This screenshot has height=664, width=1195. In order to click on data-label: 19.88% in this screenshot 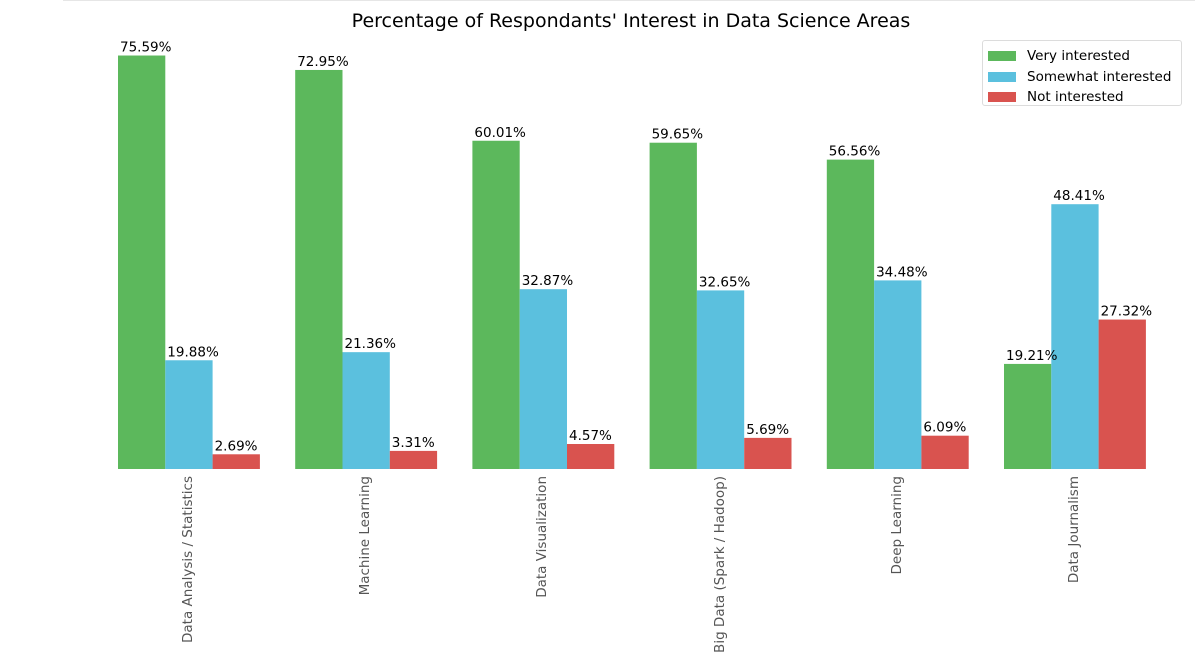, I will do `click(193, 352)`.